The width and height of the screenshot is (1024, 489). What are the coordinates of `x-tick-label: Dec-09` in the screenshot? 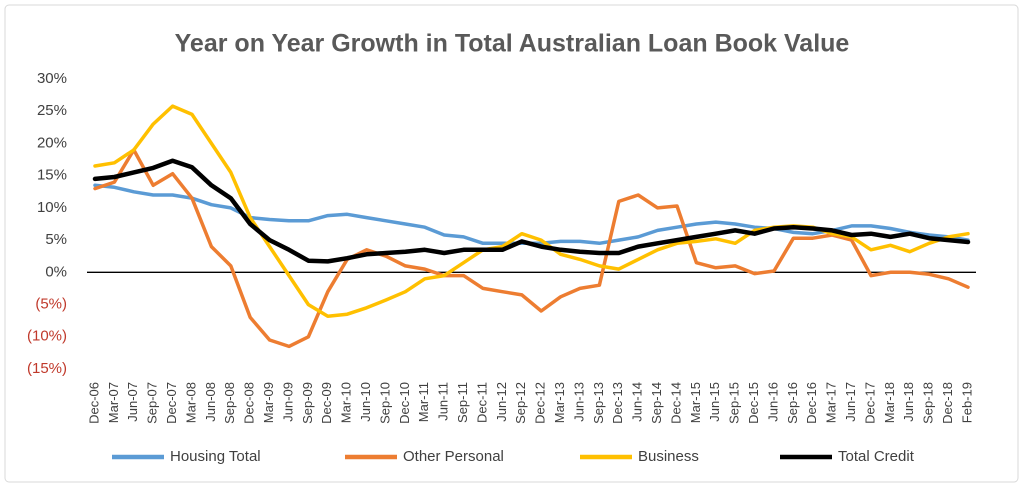 It's located at (326, 403).